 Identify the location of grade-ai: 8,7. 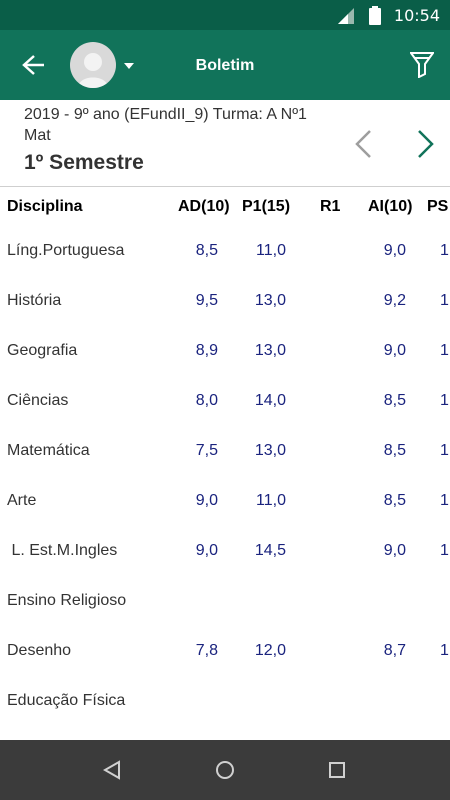
(394, 650).